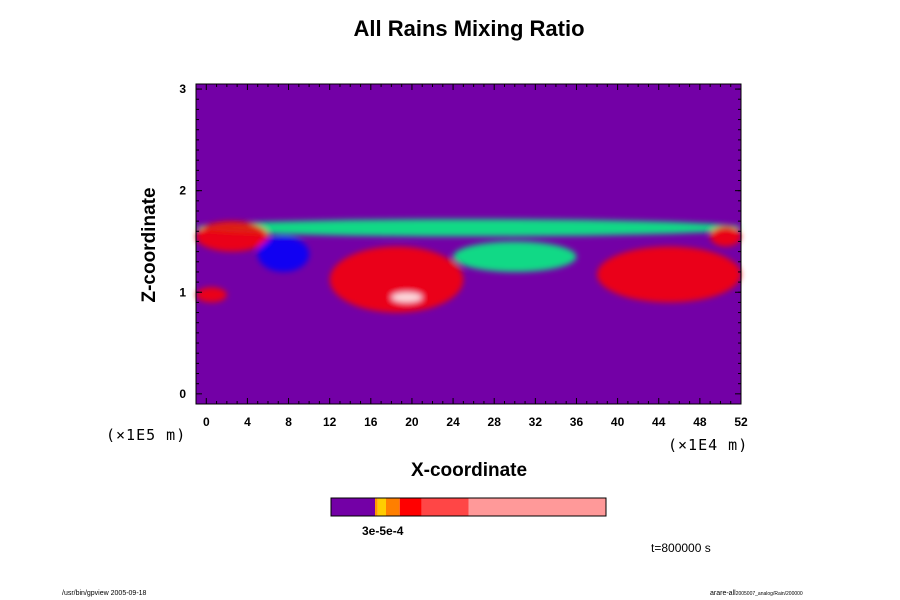  Describe the element at coordinates (741, 422) in the screenshot. I see `x-tick-label: 52` at that location.